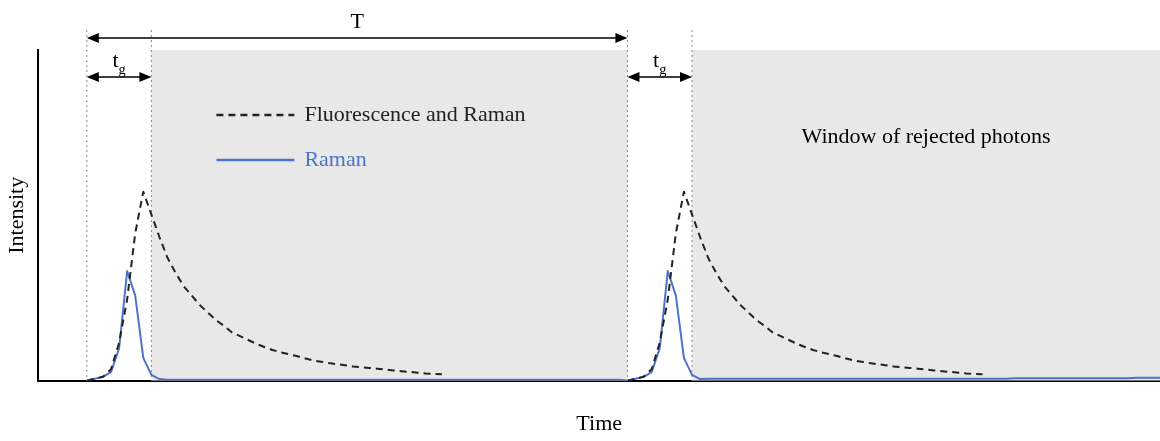 This screenshot has width=1160, height=441. I want to click on y-axis-title: Intensity, so click(15, 215).